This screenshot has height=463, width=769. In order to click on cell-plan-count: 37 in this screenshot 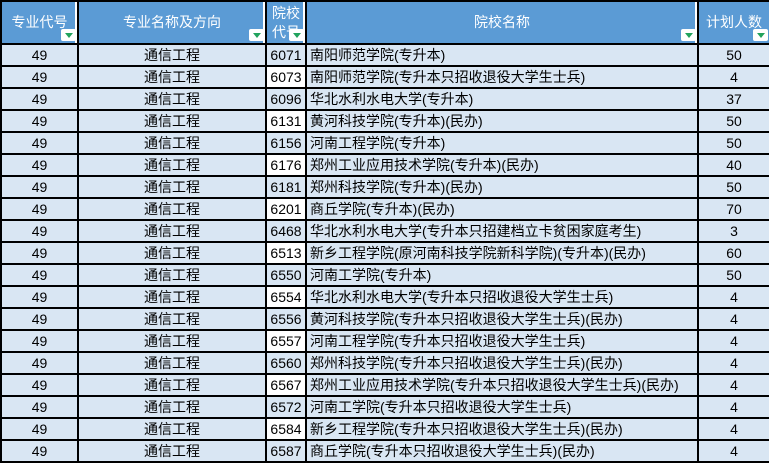, I will do `click(733, 99)`.